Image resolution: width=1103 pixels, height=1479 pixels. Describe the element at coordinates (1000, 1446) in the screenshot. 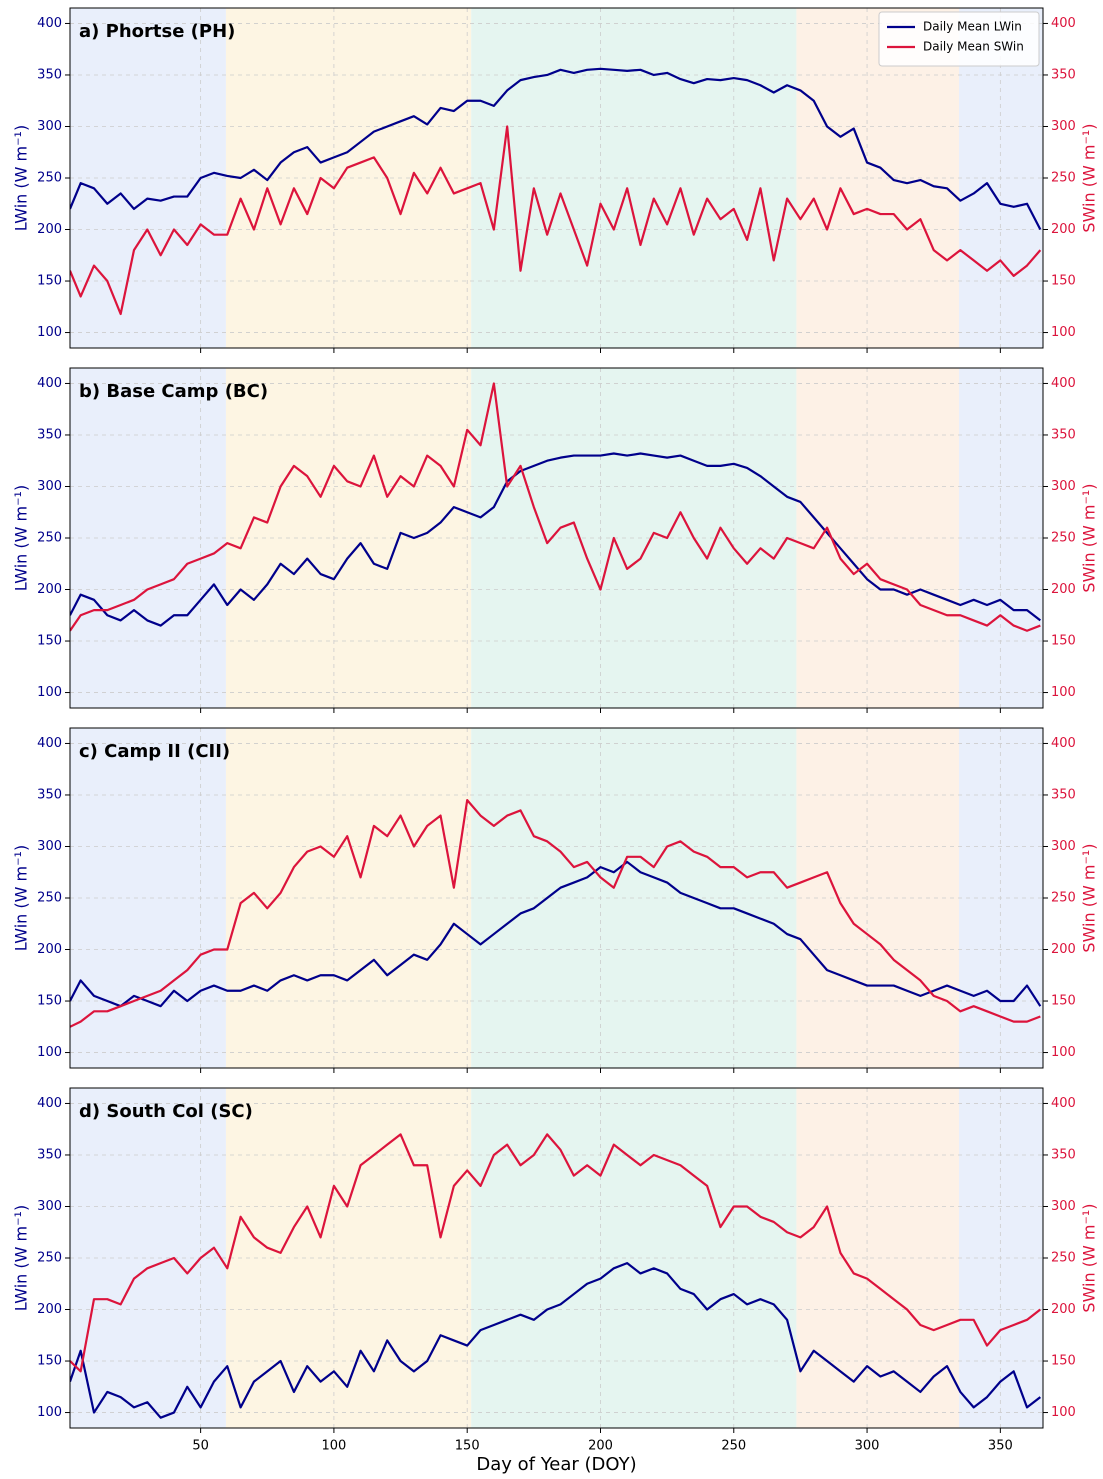

I see `x-tick-label: 350` at that location.